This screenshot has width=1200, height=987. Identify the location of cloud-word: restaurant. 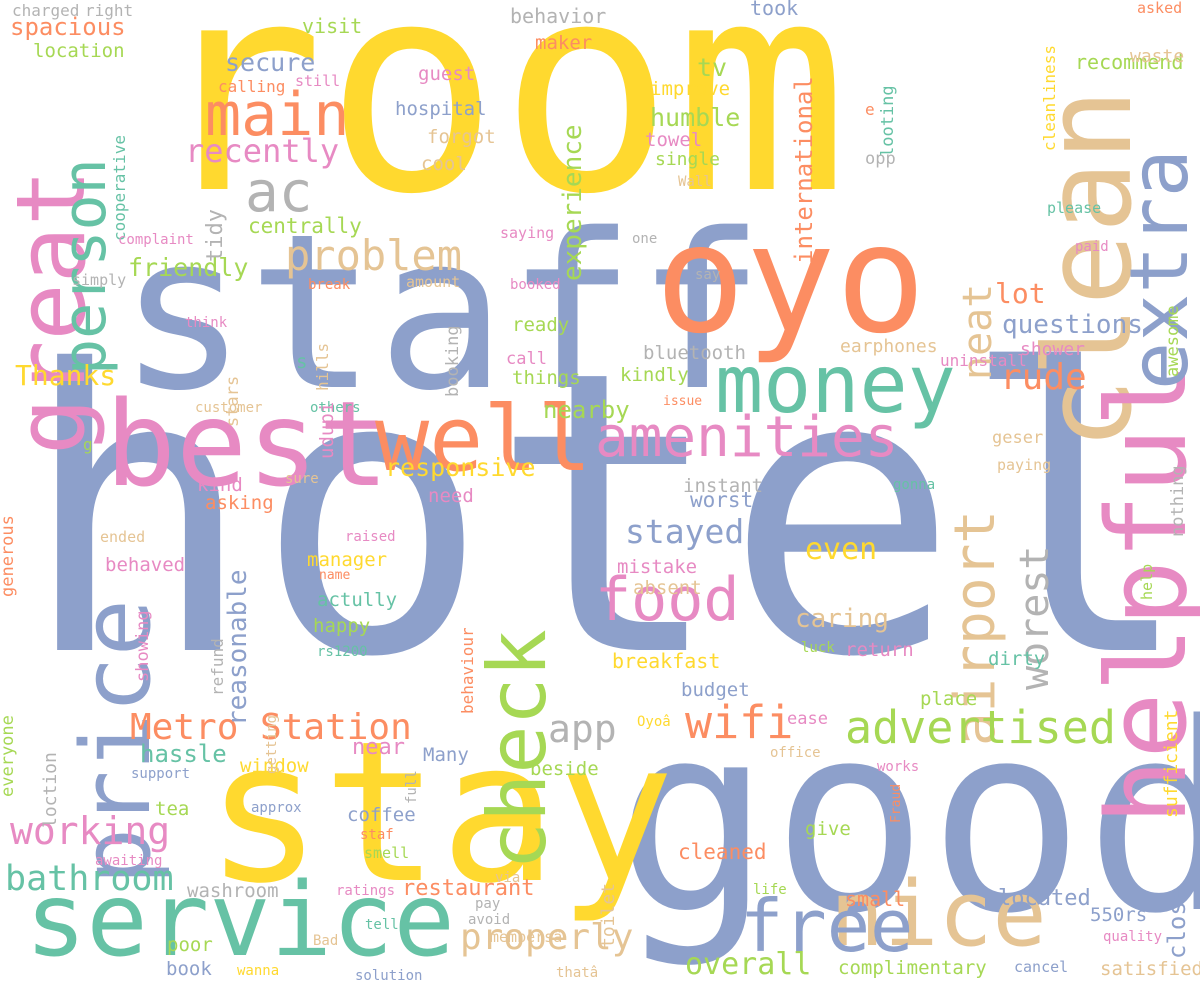
(468, 888).